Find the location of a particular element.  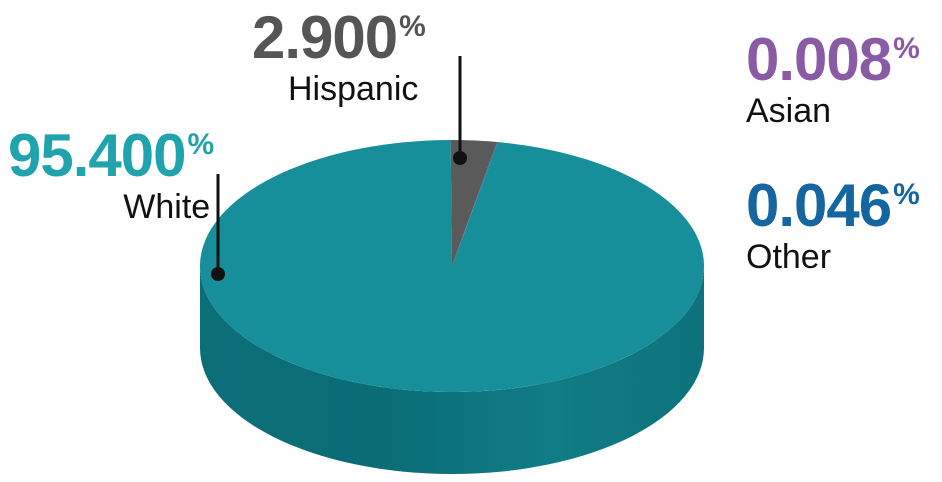

data-label-hispanic: 2.900 is located at coordinates (325, 37).